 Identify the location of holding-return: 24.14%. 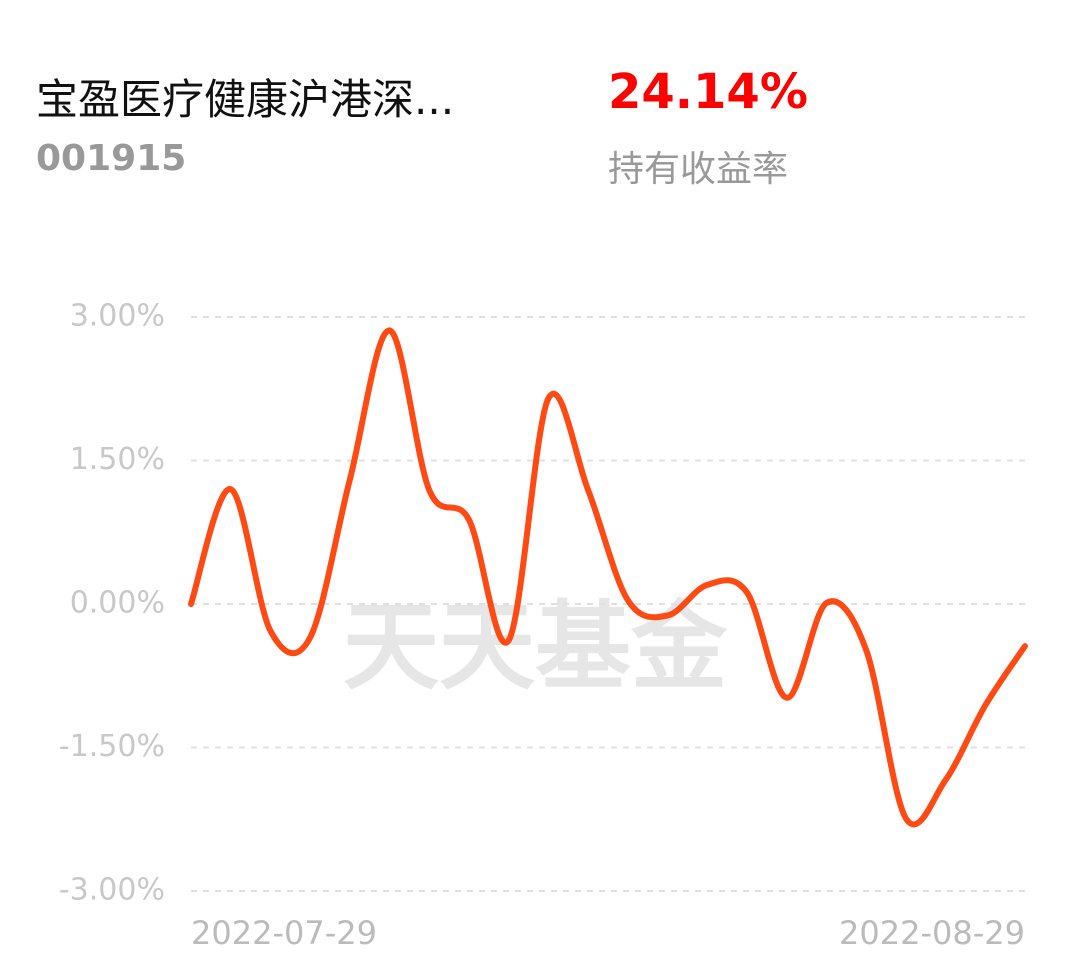
(708, 92).